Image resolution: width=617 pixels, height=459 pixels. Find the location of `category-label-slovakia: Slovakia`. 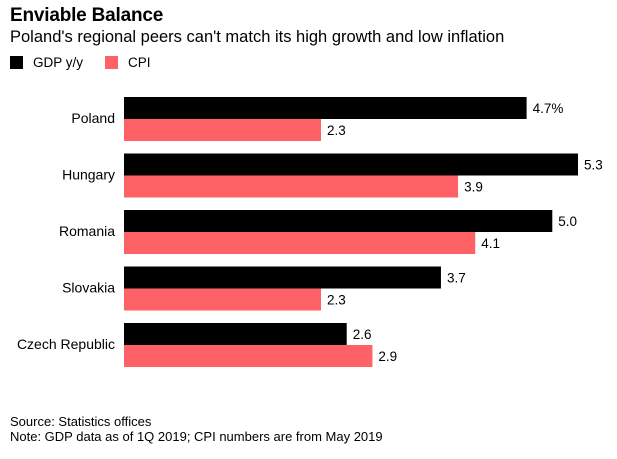

category-label-slovakia: Slovakia is located at coordinates (88, 288).